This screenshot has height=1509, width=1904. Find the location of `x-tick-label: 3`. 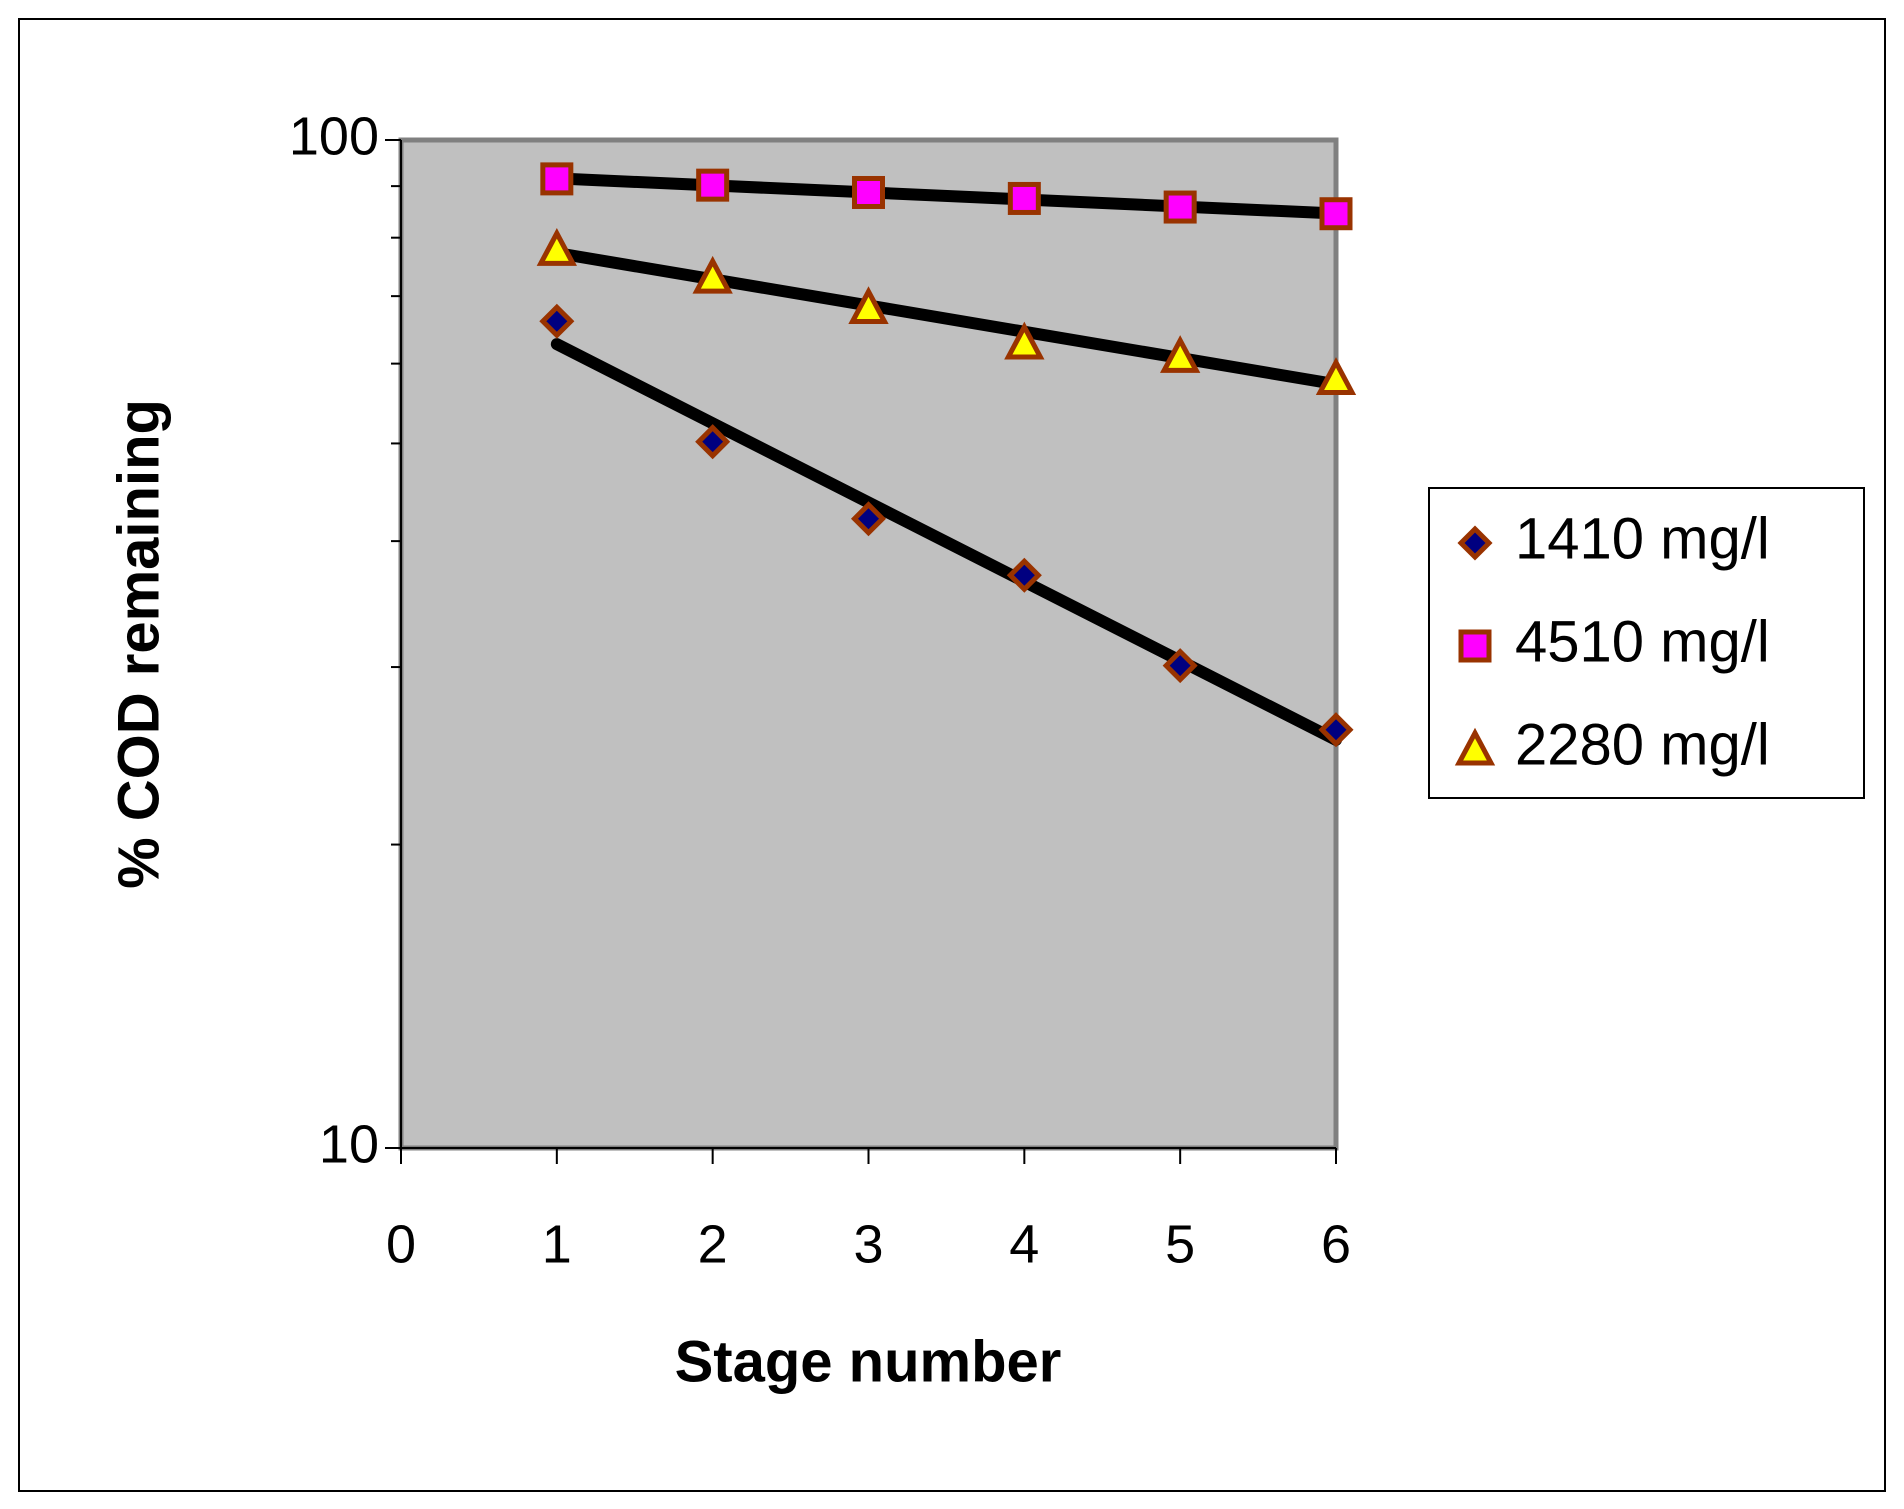

x-tick-label: 3 is located at coordinates (868, 1244).